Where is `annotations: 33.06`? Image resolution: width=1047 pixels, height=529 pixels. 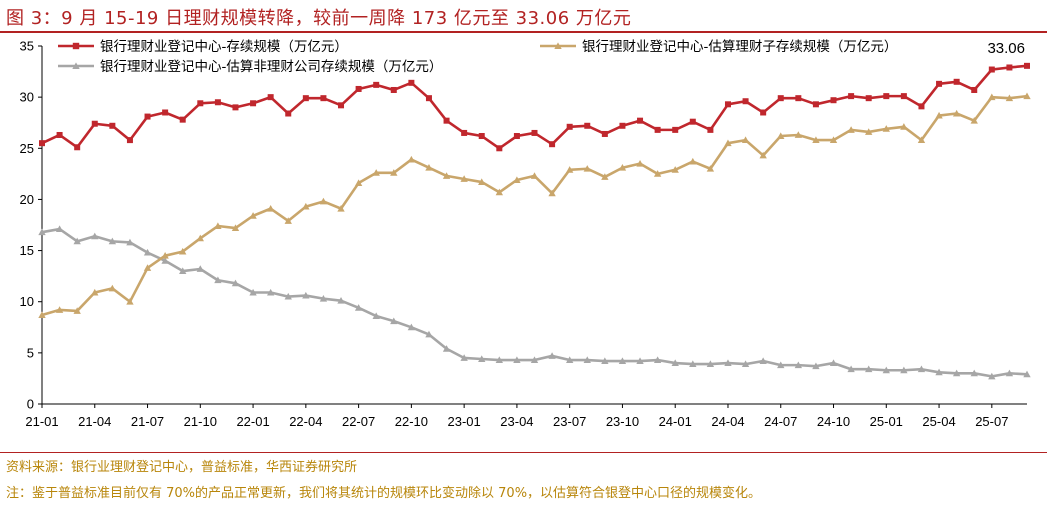
annotations: 33.06 is located at coordinates (1006, 48).